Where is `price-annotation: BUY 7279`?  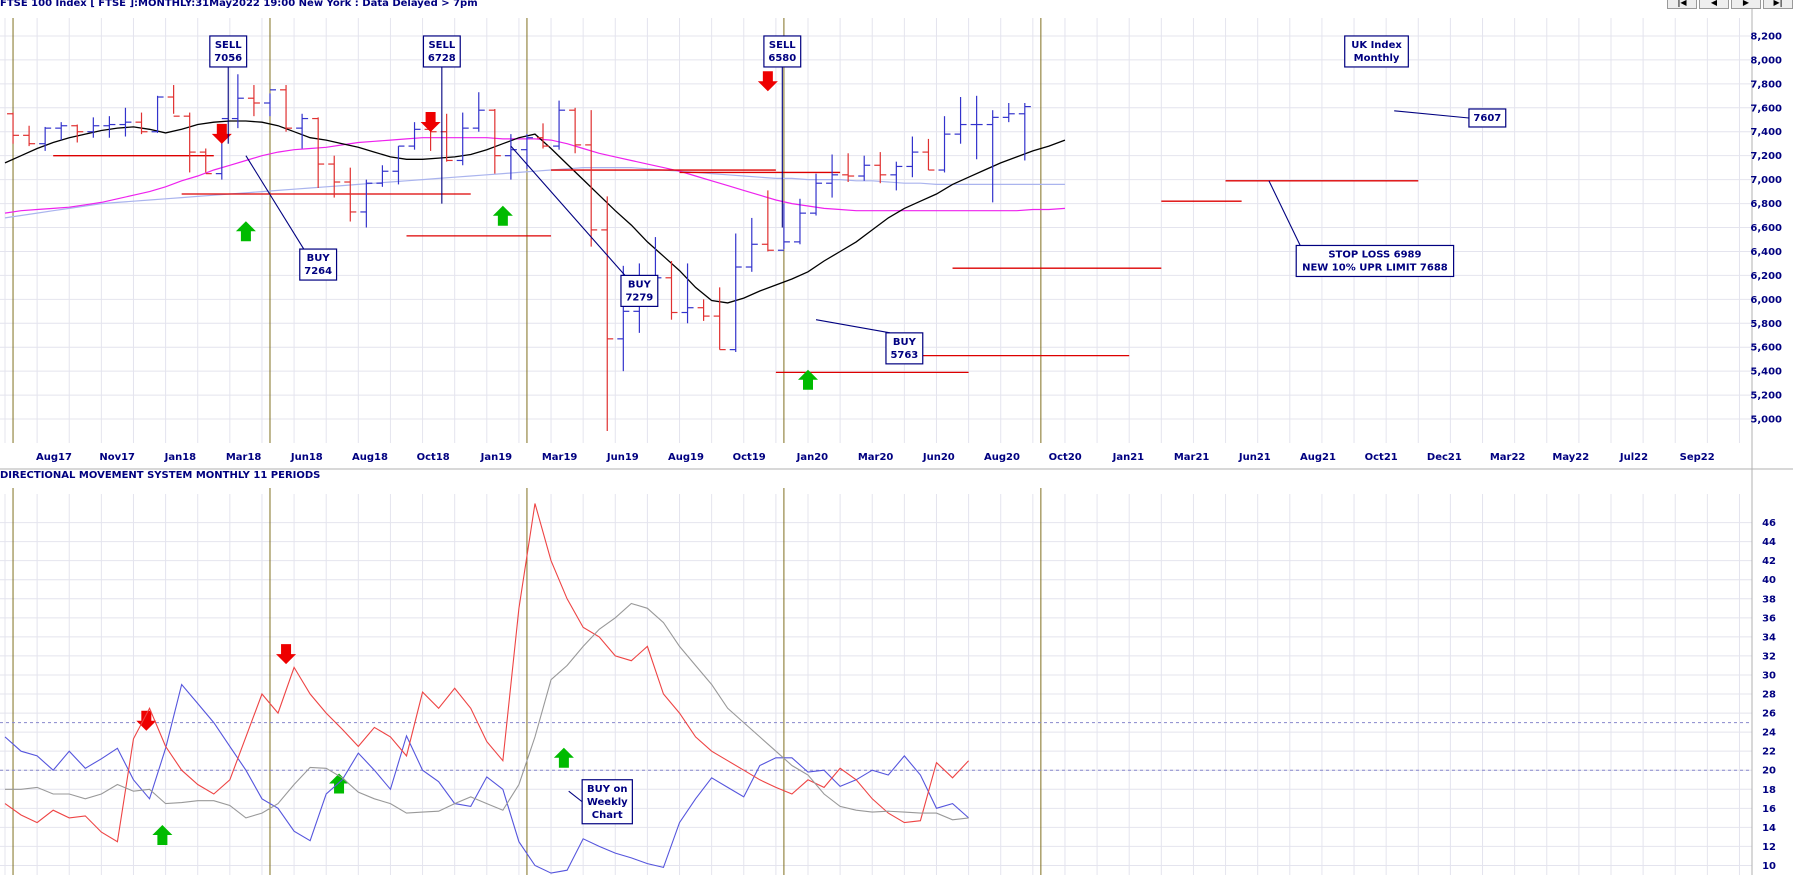 price-annotation: BUY 7279 is located at coordinates (584, 226).